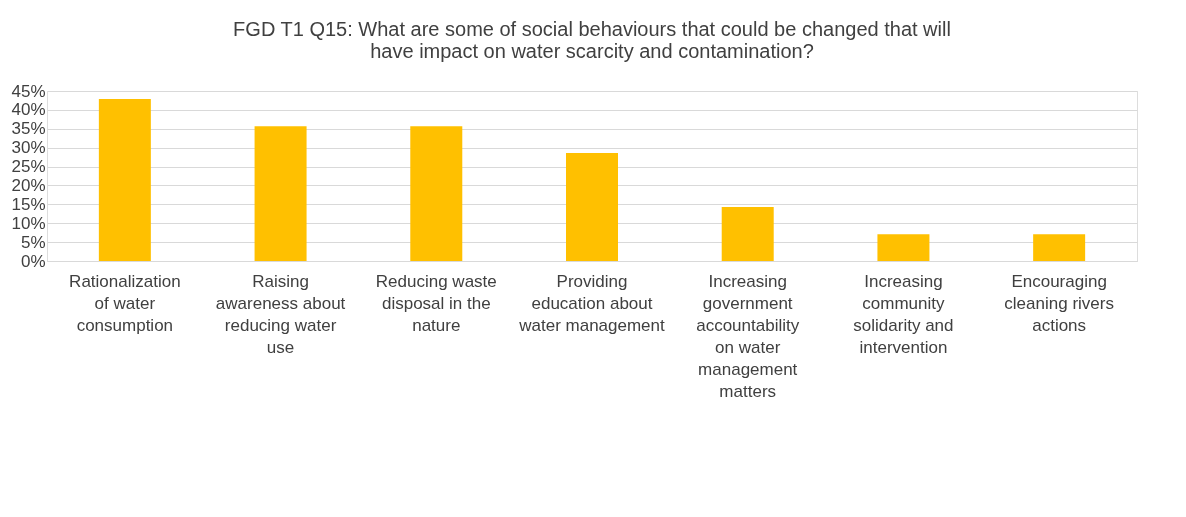 The width and height of the screenshot is (1186, 517). I want to click on y-tick-label: 45%, so click(28, 91).